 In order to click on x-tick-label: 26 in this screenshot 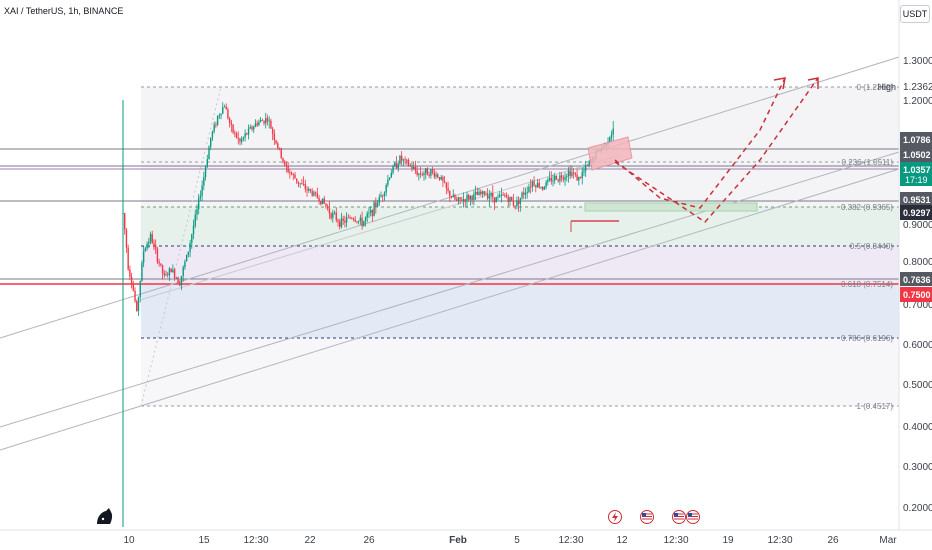, I will do `click(369, 540)`.